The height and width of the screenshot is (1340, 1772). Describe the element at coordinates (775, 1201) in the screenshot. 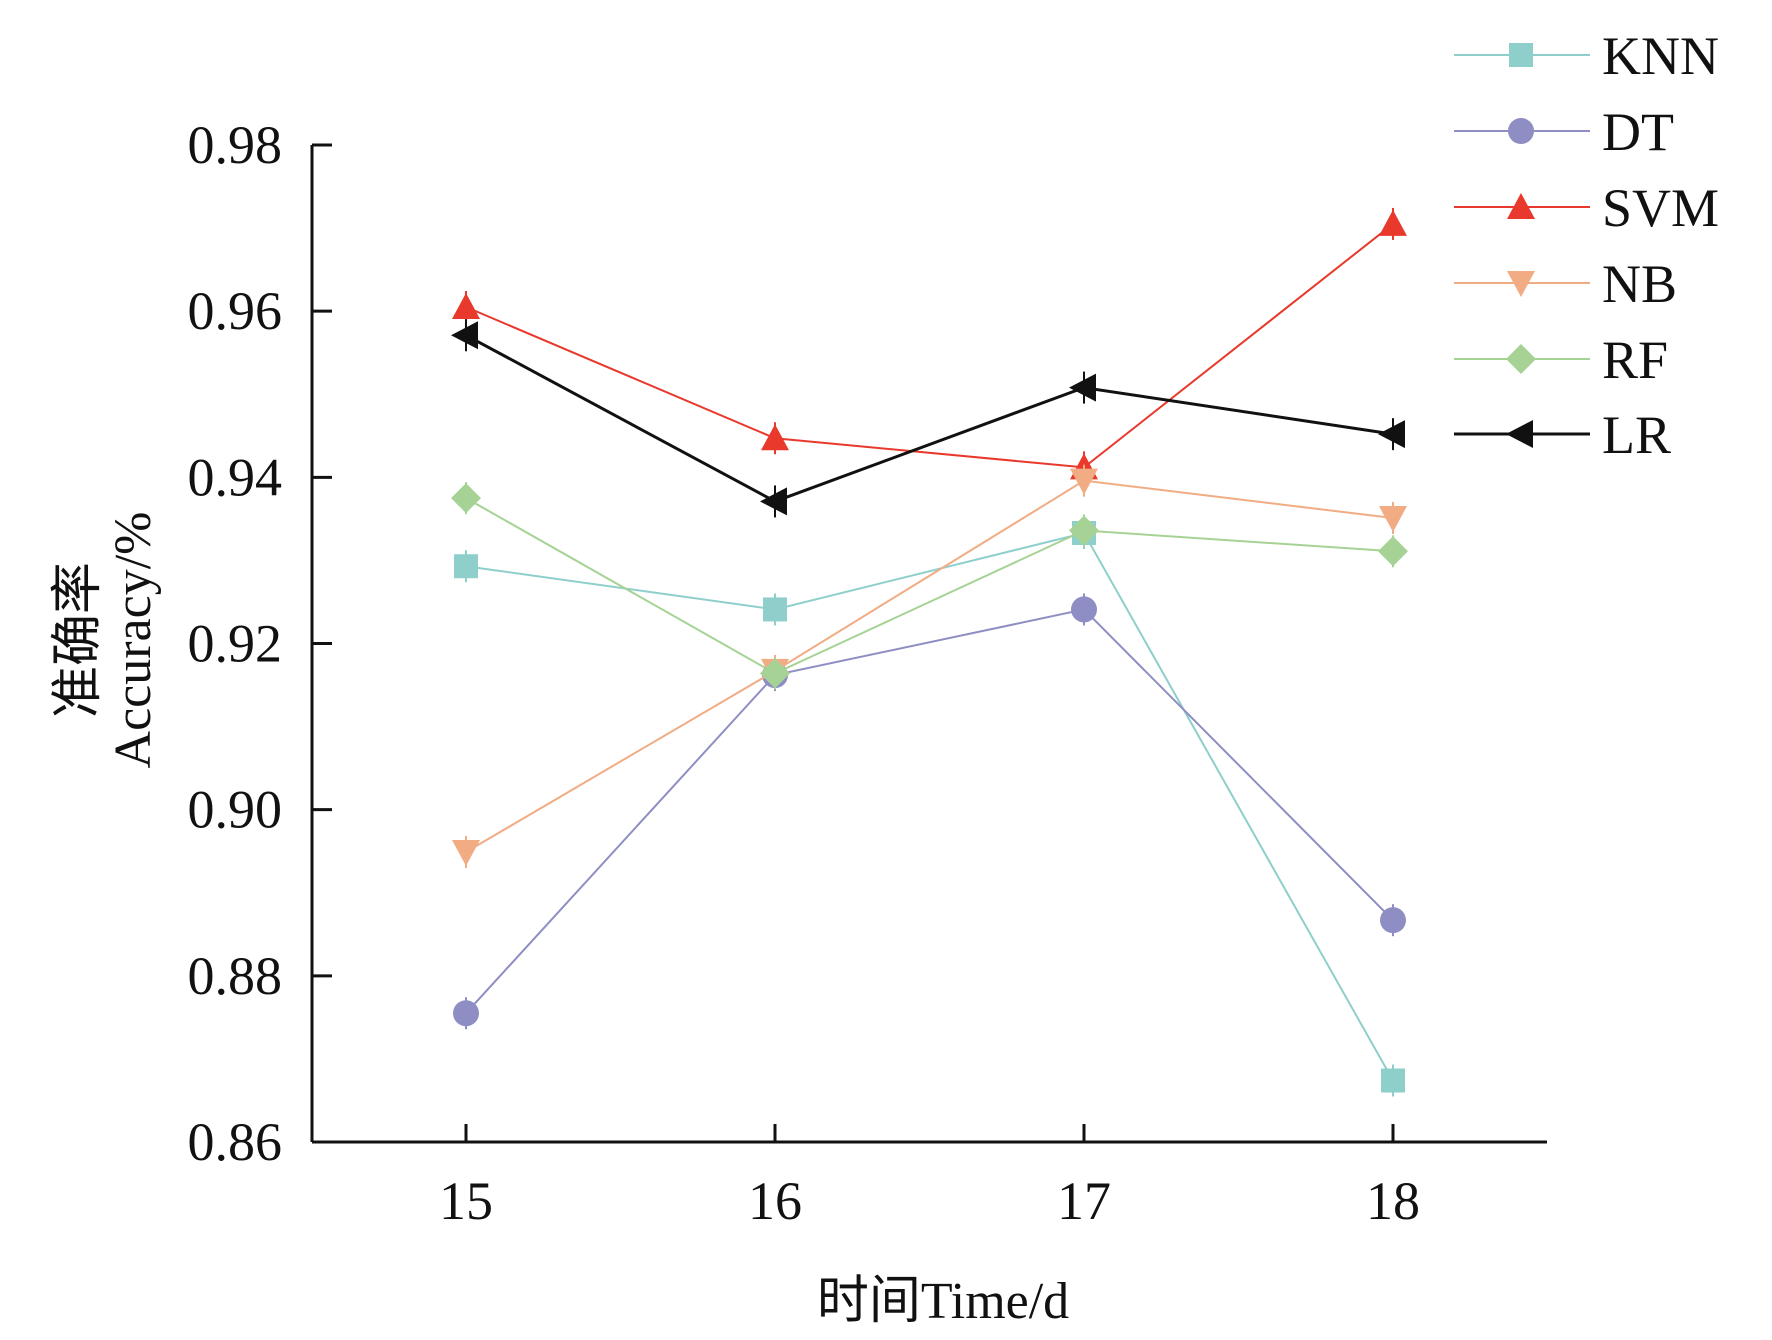

I see `x-tick-label: 16` at that location.